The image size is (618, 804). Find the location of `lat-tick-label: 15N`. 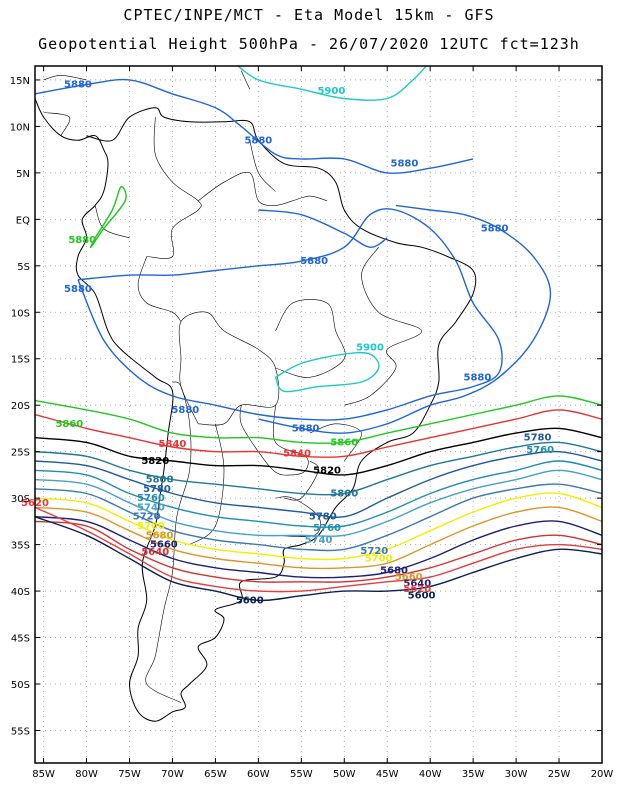

lat-tick-label: 15N is located at coordinates (20, 81).